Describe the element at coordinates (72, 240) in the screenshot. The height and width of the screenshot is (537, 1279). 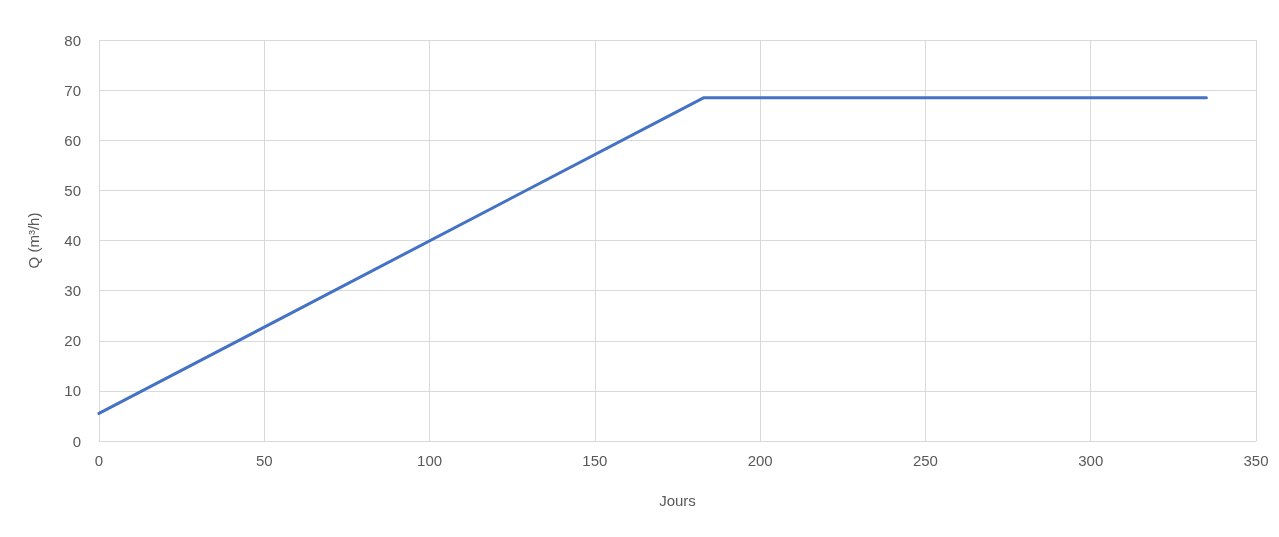
I see `y-tick-label: 40` at that location.